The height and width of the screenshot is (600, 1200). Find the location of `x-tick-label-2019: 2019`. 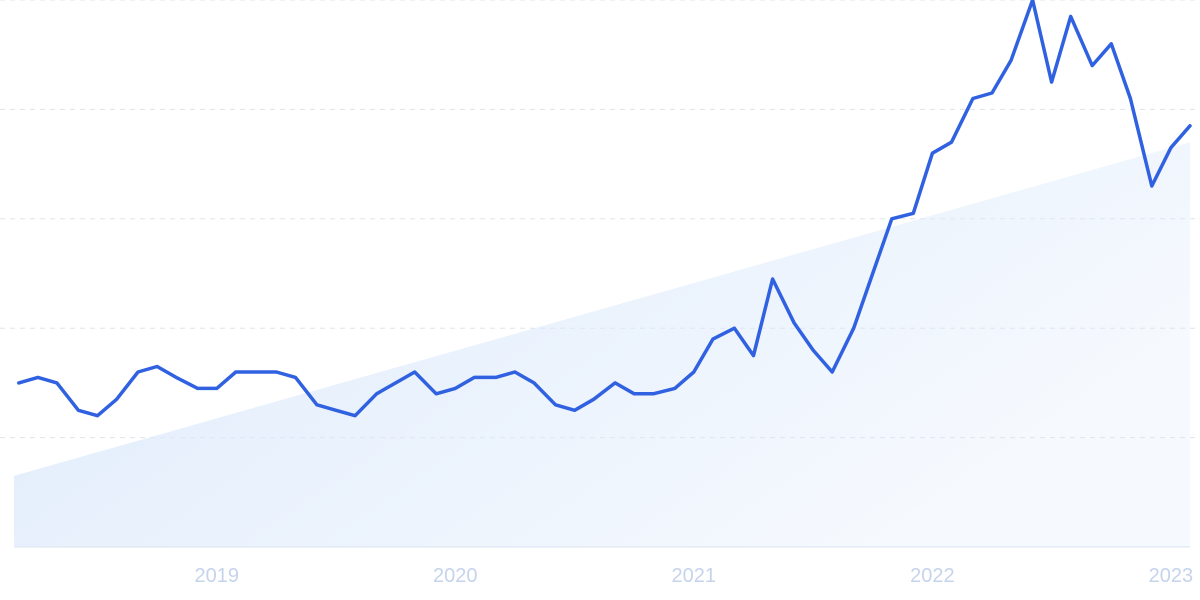

x-tick-label-2019: 2019 is located at coordinates (217, 576).